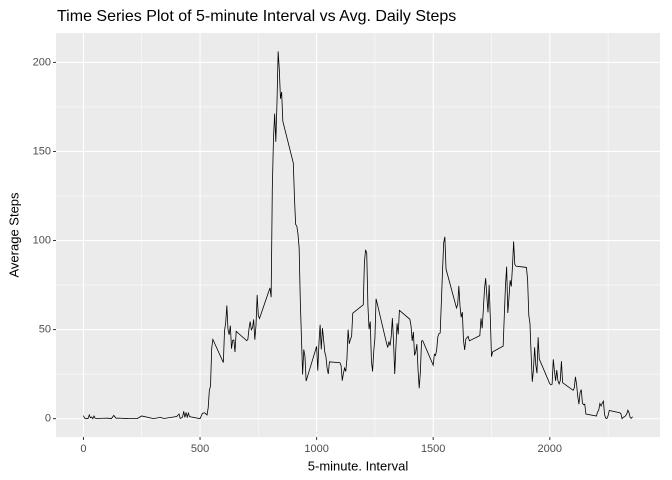 The height and width of the screenshot is (480, 672). Describe the element at coordinates (45, 329) in the screenshot. I see `y-tick-label: 50` at that location.